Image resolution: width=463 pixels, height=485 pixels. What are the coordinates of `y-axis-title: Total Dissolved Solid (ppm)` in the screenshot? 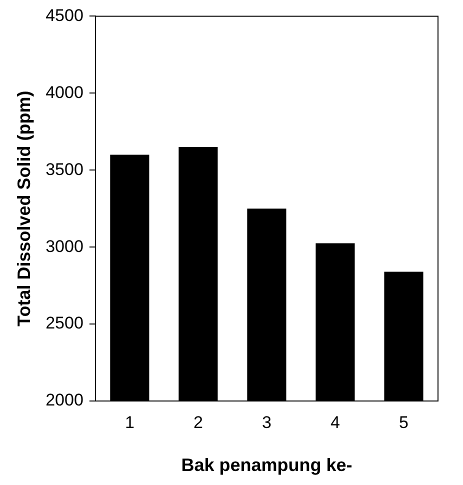 It's located at (24, 208).